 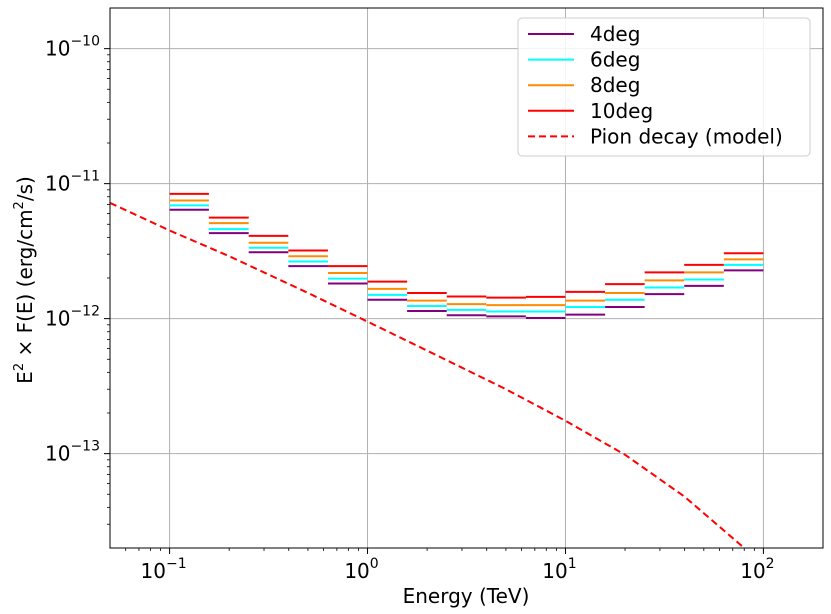 I want to click on y-axis-title-part-c: /s), so click(x=25, y=188).